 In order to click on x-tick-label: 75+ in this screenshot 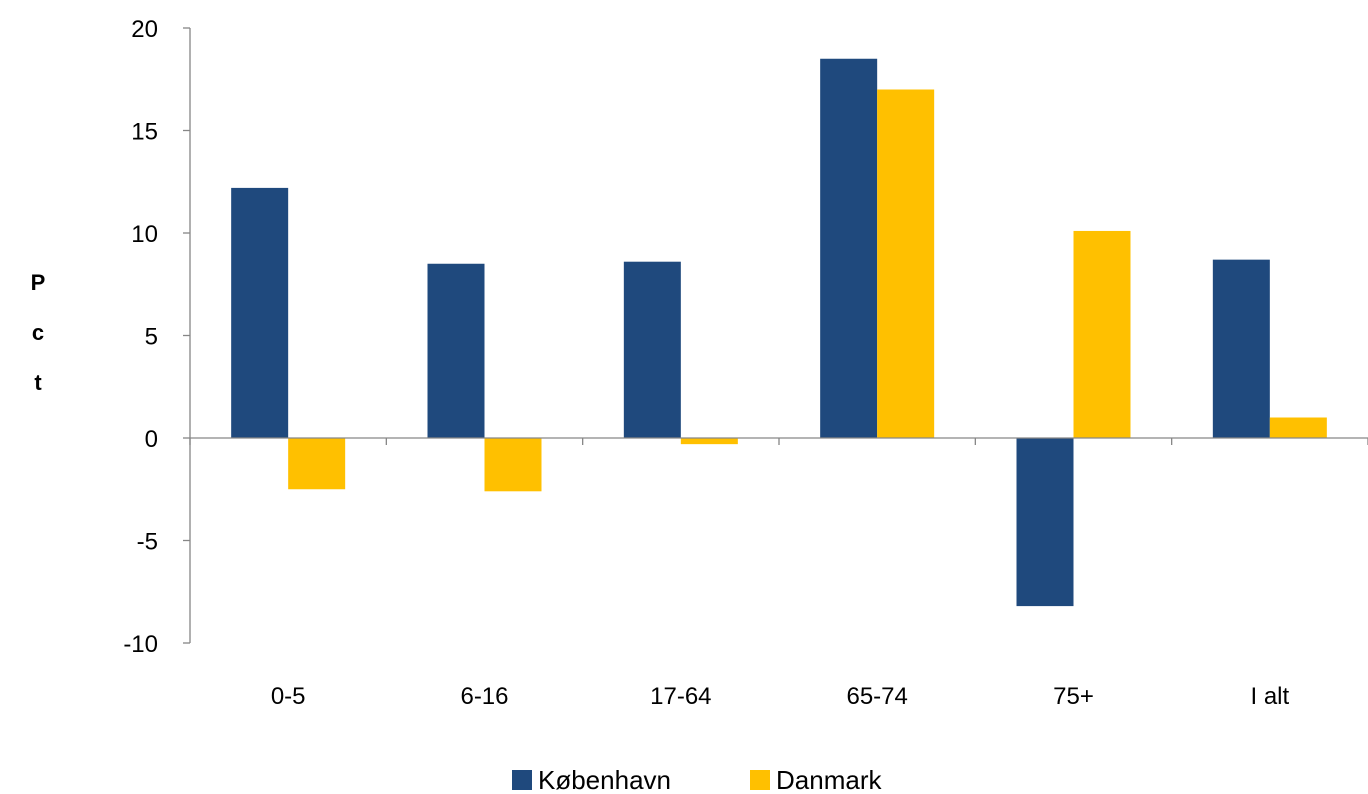, I will do `click(1073, 696)`.